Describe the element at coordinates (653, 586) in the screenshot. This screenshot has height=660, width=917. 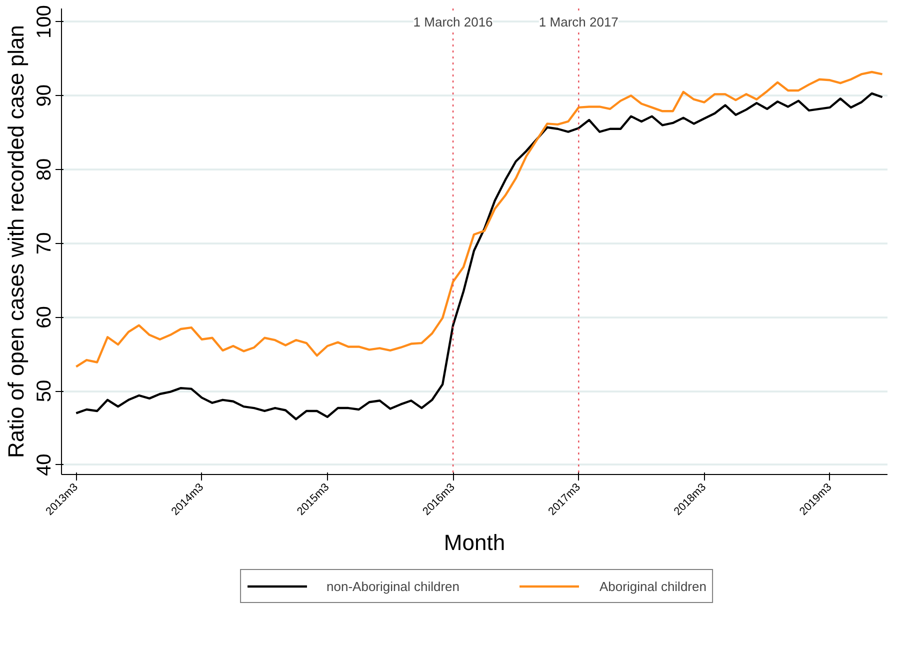
I see `legend-label: Aboriginal children` at that location.